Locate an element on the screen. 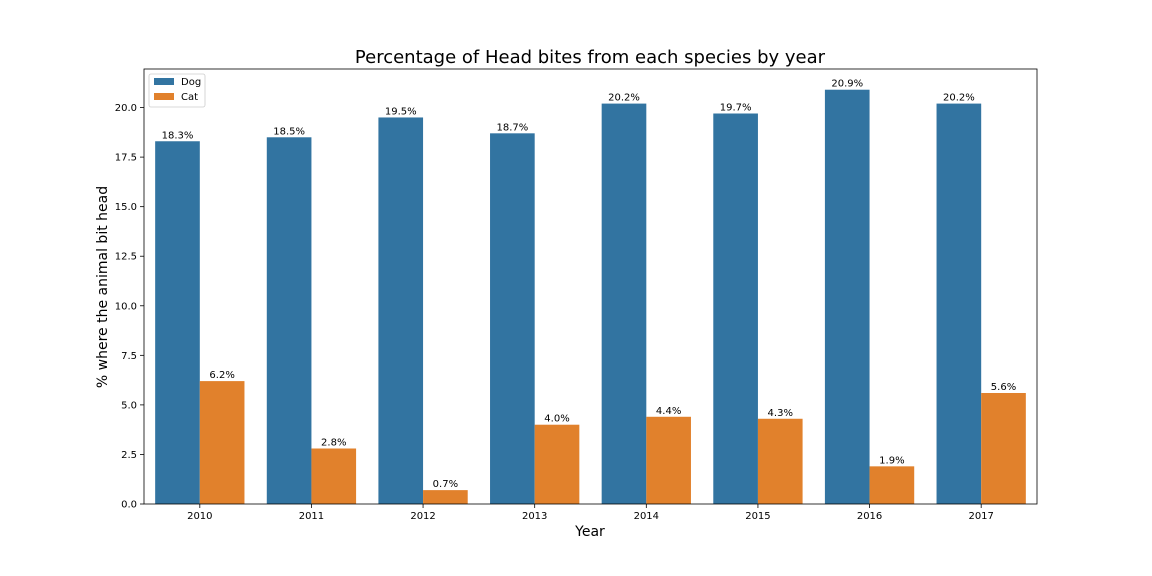 The width and height of the screenshot is (1152, 576). y-tick-label: 0.0 is located at coordinates (129, 505).